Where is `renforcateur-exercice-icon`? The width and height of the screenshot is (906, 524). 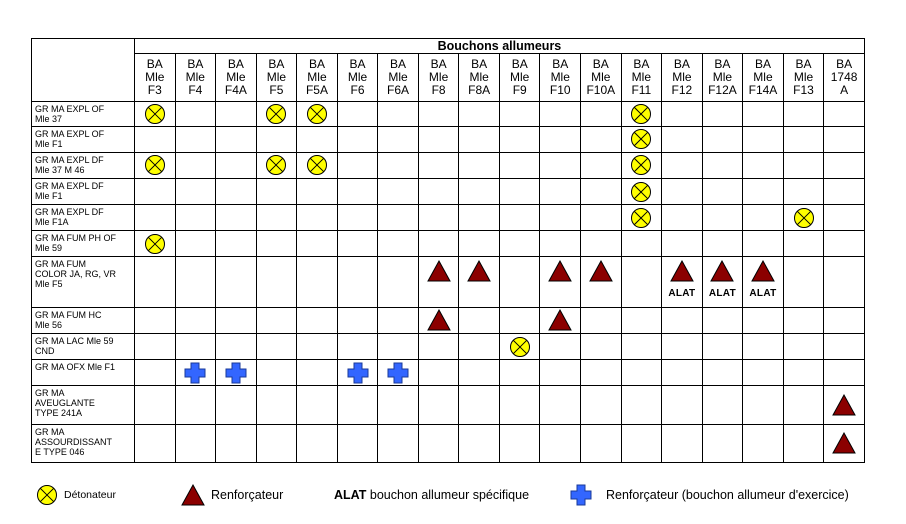 renforcateur-exercice-icon is located at coordinates (236, 373).